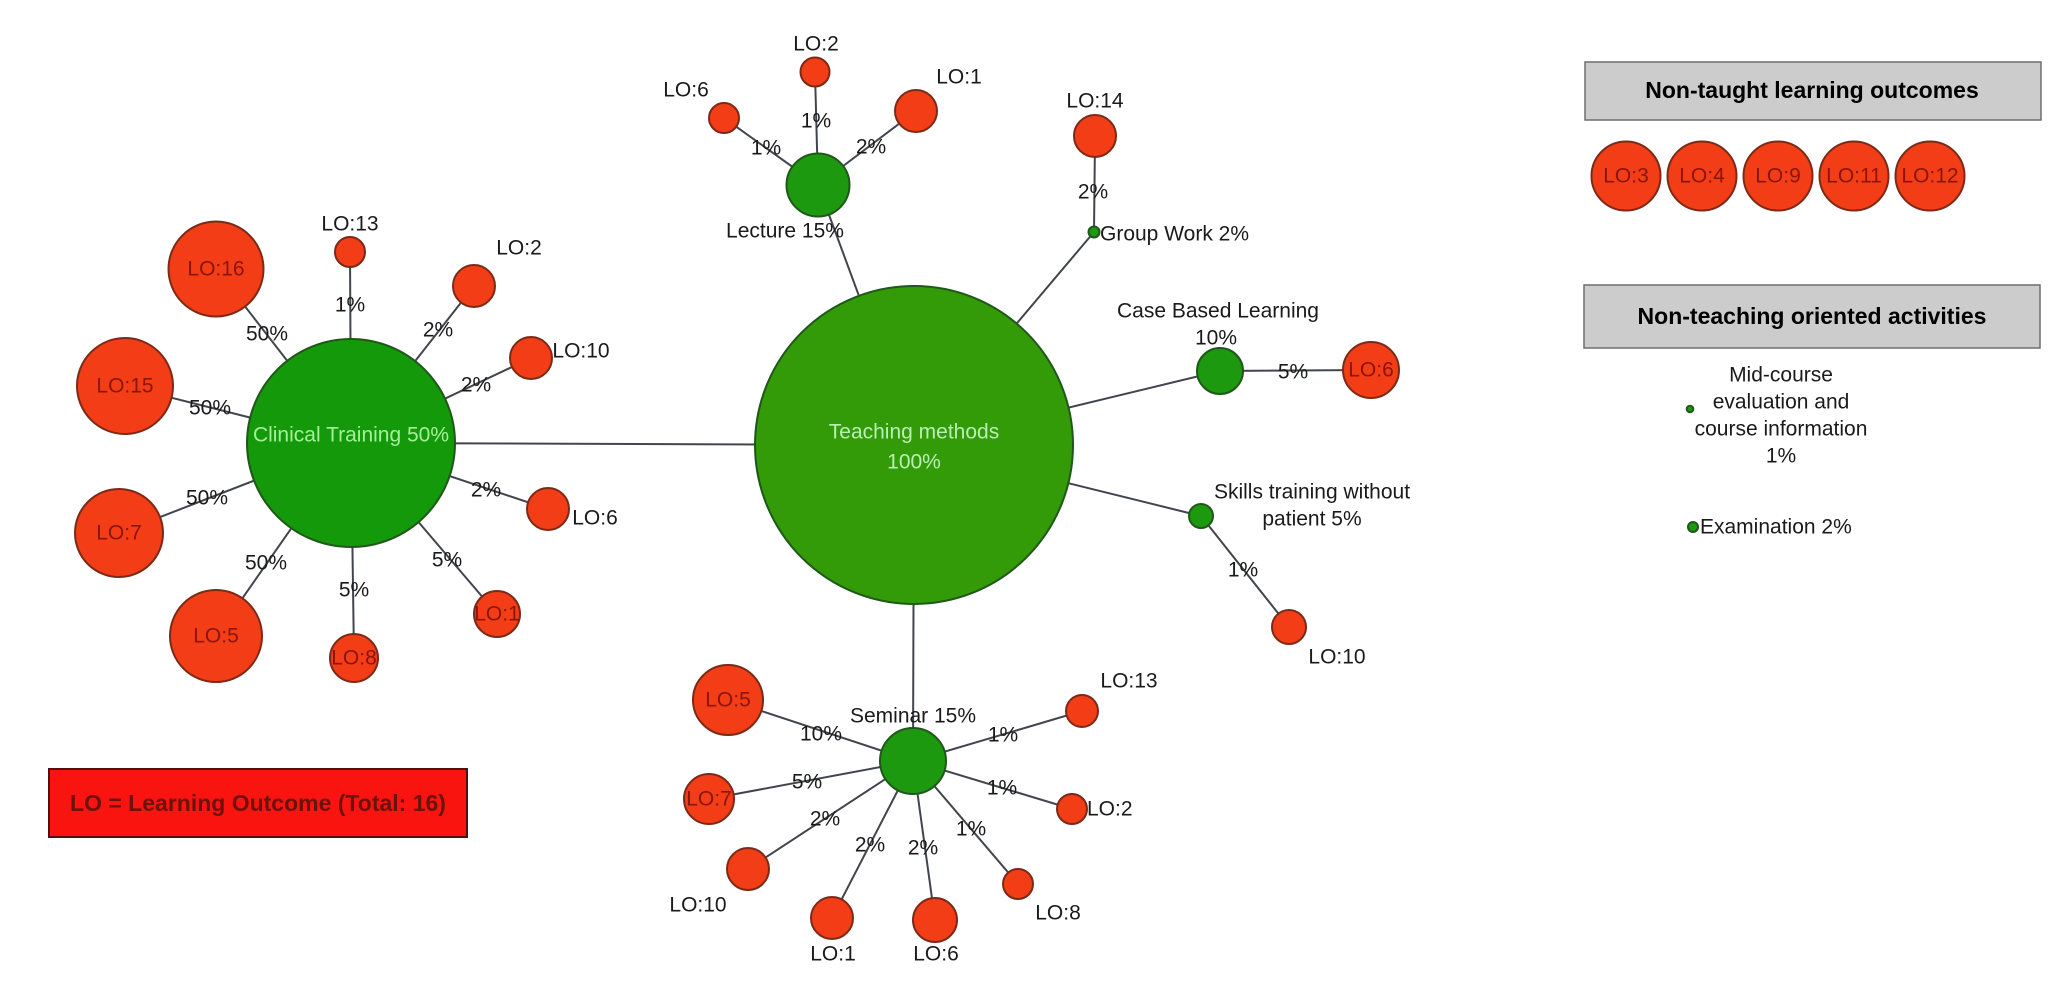 This screenshot has width=2059, height=1006. What do you see at coordinates (1778, 176) in the screenshot?
I see `svg-text: LO:9` at bounding box center [1778, 176].